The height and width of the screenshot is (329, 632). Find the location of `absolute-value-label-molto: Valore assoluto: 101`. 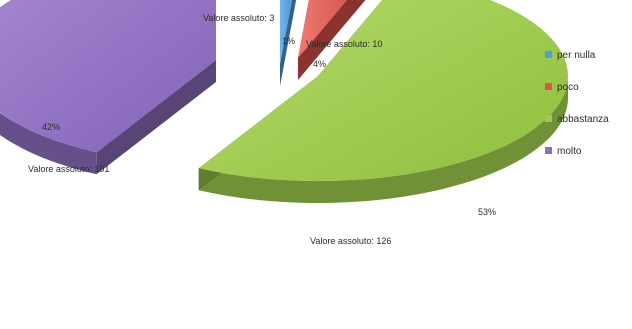

absolute-value-label-molto: Valore assoluto: 101 is located at coordinates (68, 169).